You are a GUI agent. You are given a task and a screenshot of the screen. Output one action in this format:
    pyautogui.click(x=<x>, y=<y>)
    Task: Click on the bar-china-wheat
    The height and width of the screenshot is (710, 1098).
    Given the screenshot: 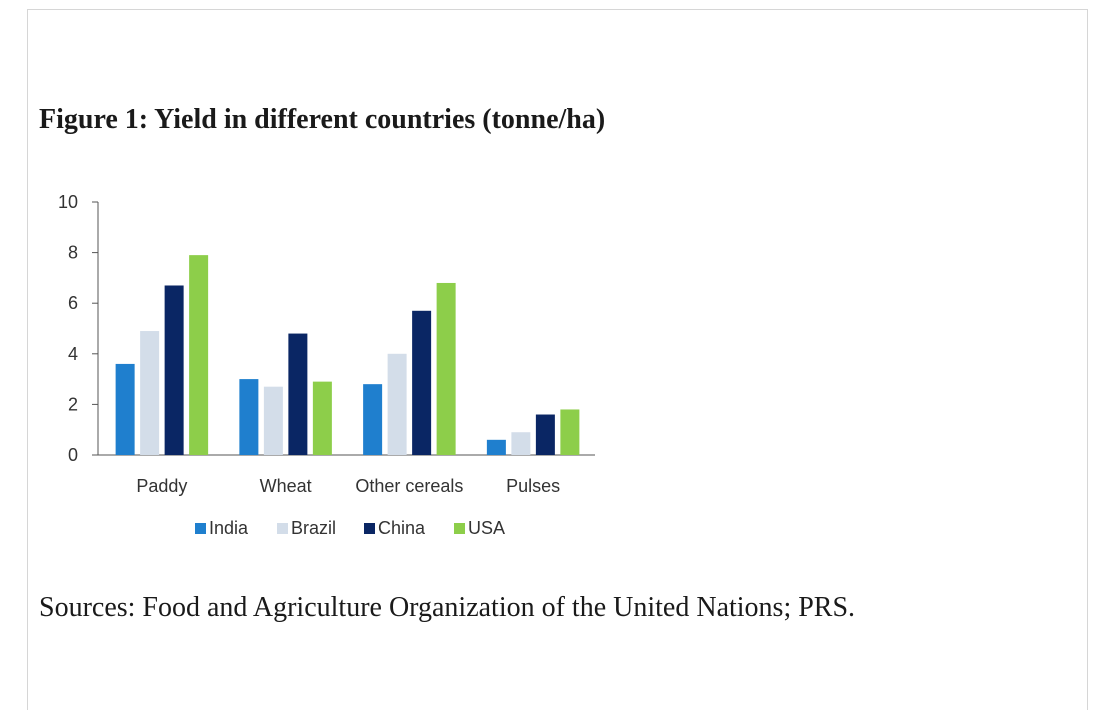 What is the action you would take?
    pyautogui.click(x=298, y=394)
    